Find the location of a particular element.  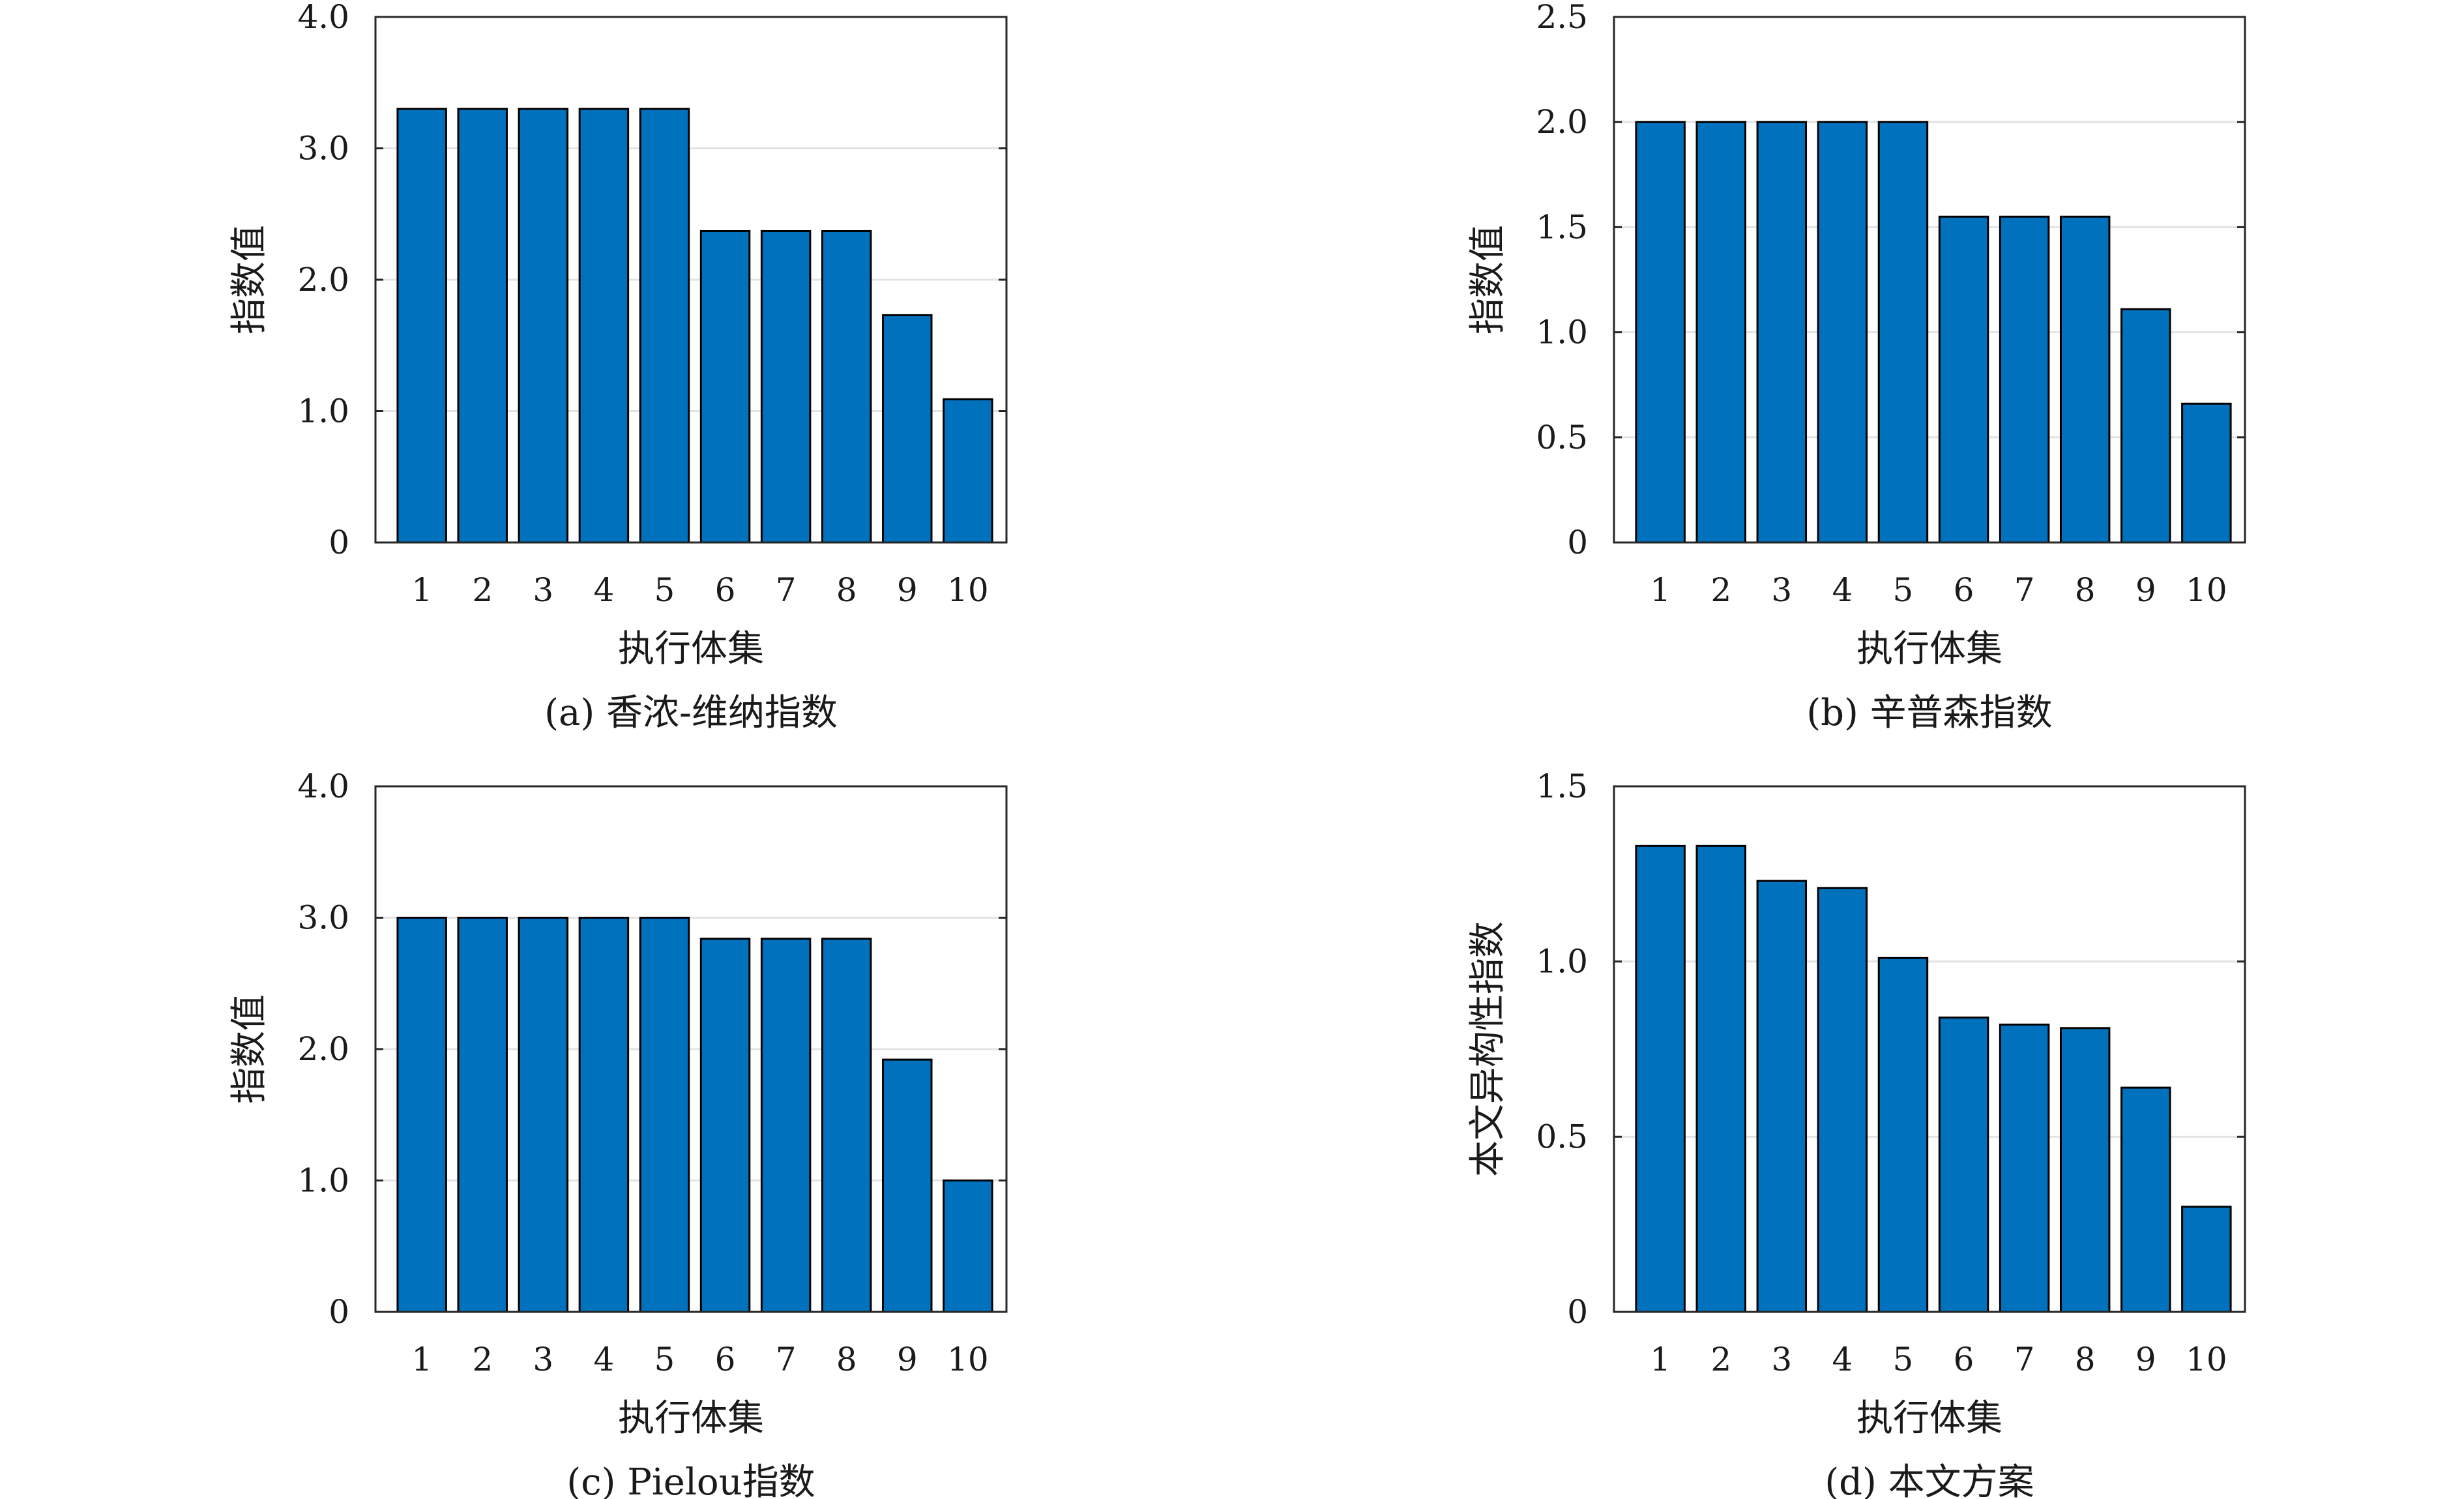

subfigure-caption: (c) Pielou指数 is located at coordinates (691, 1480).